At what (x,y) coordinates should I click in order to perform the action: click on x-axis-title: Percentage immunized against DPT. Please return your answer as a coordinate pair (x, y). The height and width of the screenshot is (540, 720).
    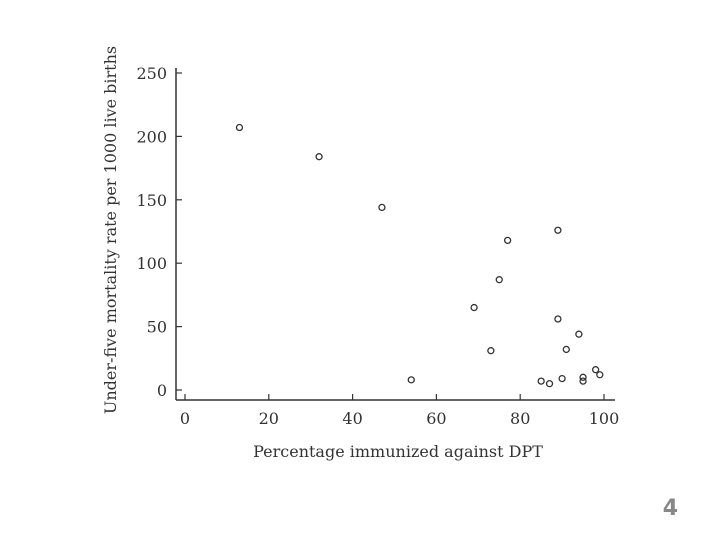
    Looking at the image, I should click on (398, 451).